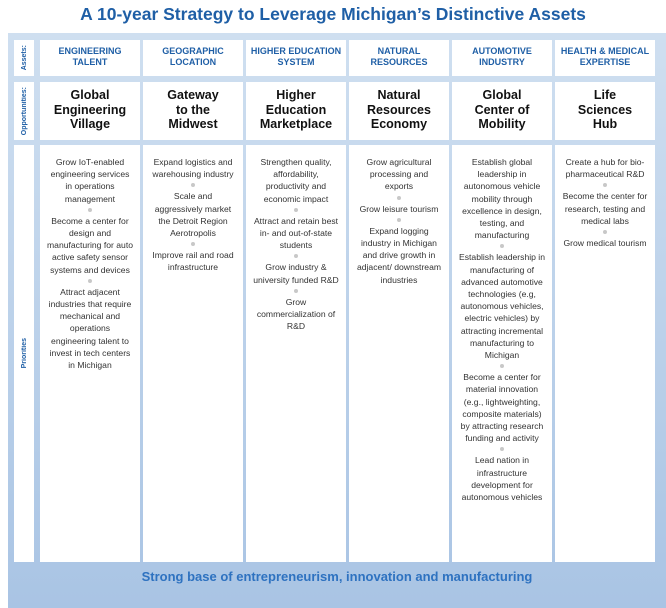 This screenshot has height=608, width=666. I want to click on opportunity-line: Education, so click(296, 109).